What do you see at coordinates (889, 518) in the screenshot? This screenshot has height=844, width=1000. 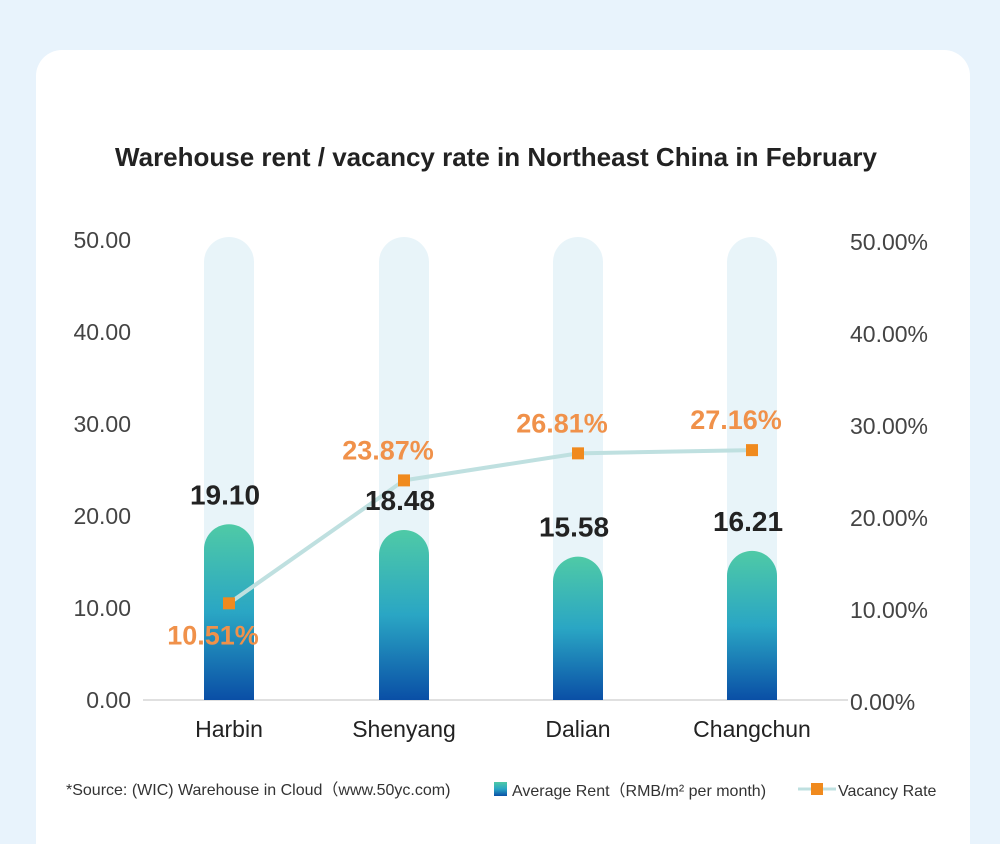 I see `right-tick-label: 20.00%` at bounding box center [889, 518].